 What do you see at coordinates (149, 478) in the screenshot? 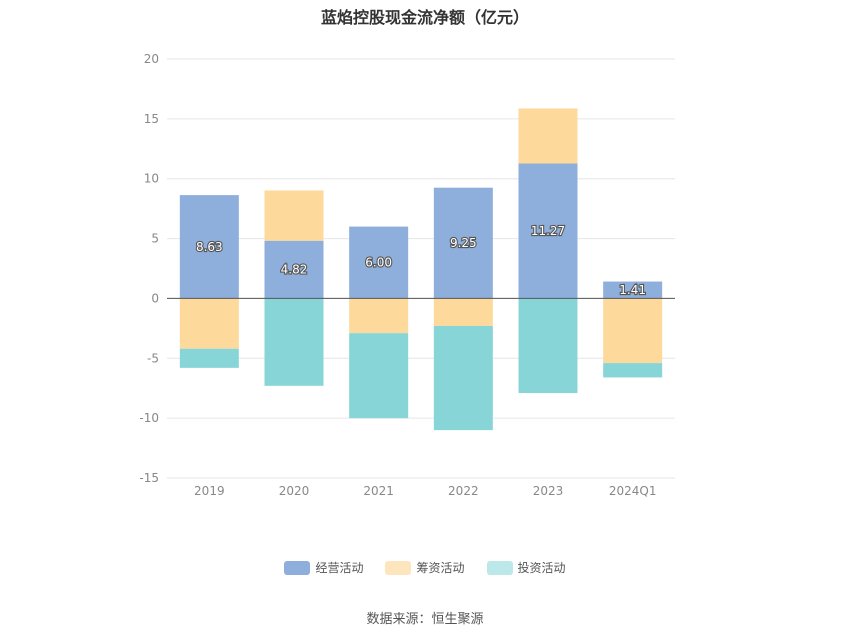
I see `y-tick-label: -15` at bounding box center [149, 478].